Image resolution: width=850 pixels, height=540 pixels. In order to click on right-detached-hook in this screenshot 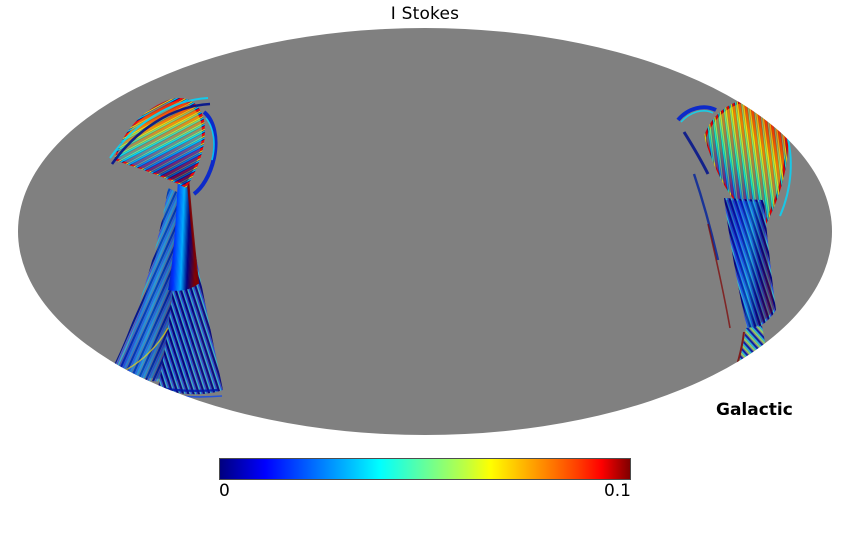, I will do `click(696, 113)`.